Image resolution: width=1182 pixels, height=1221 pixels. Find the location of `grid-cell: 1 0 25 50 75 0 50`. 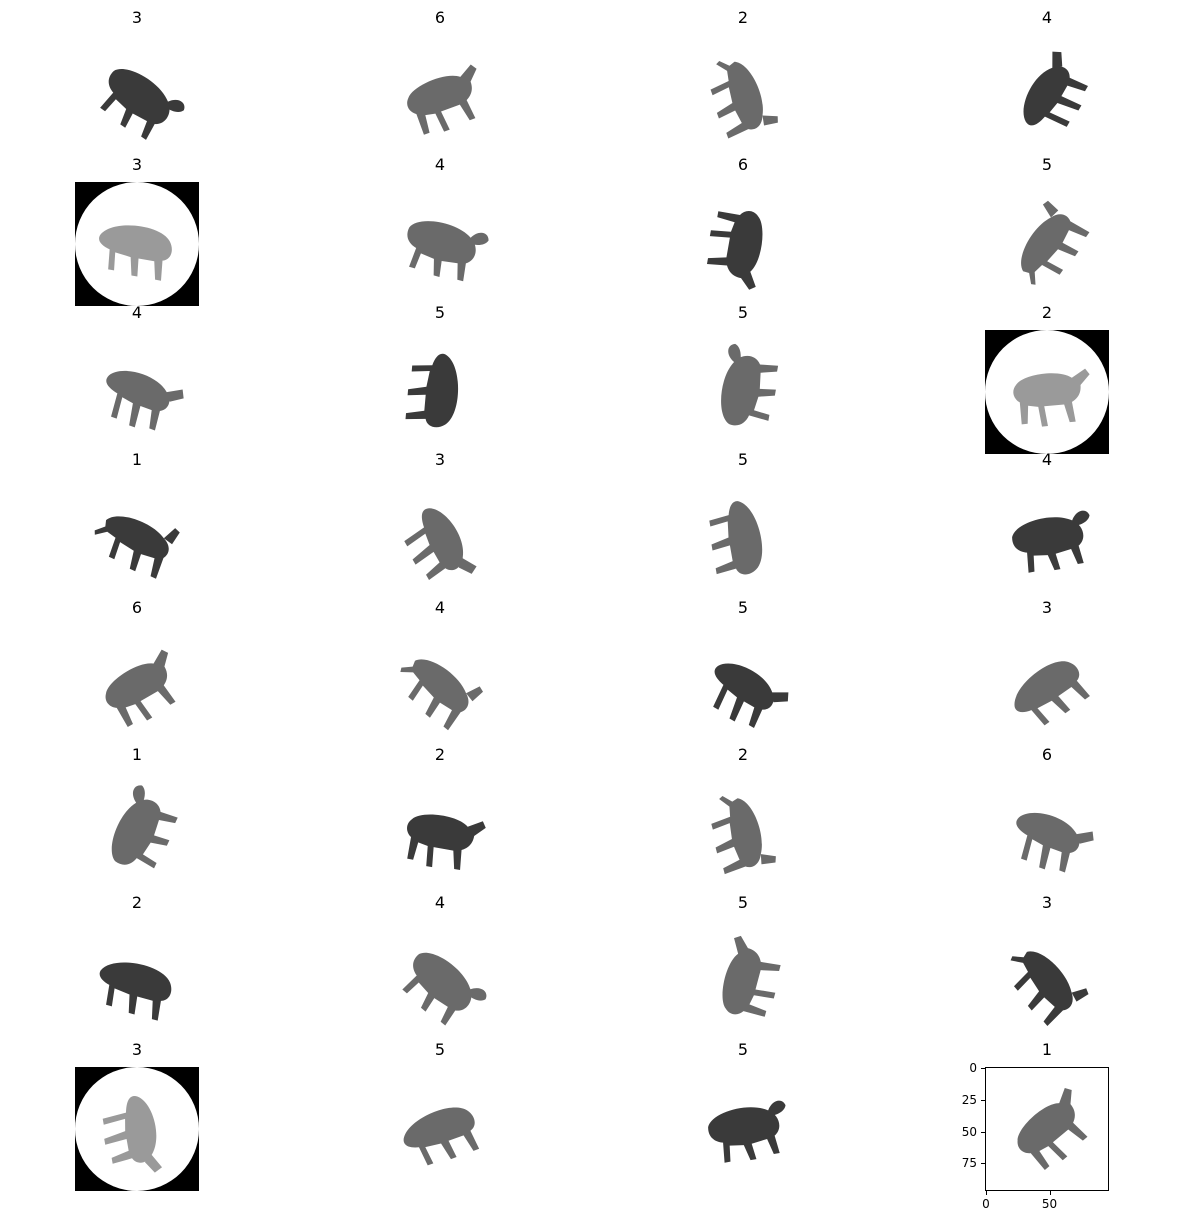

grid-cell: 1 0 25 50 75 0 50 is located at coordinates (1035, 1125).